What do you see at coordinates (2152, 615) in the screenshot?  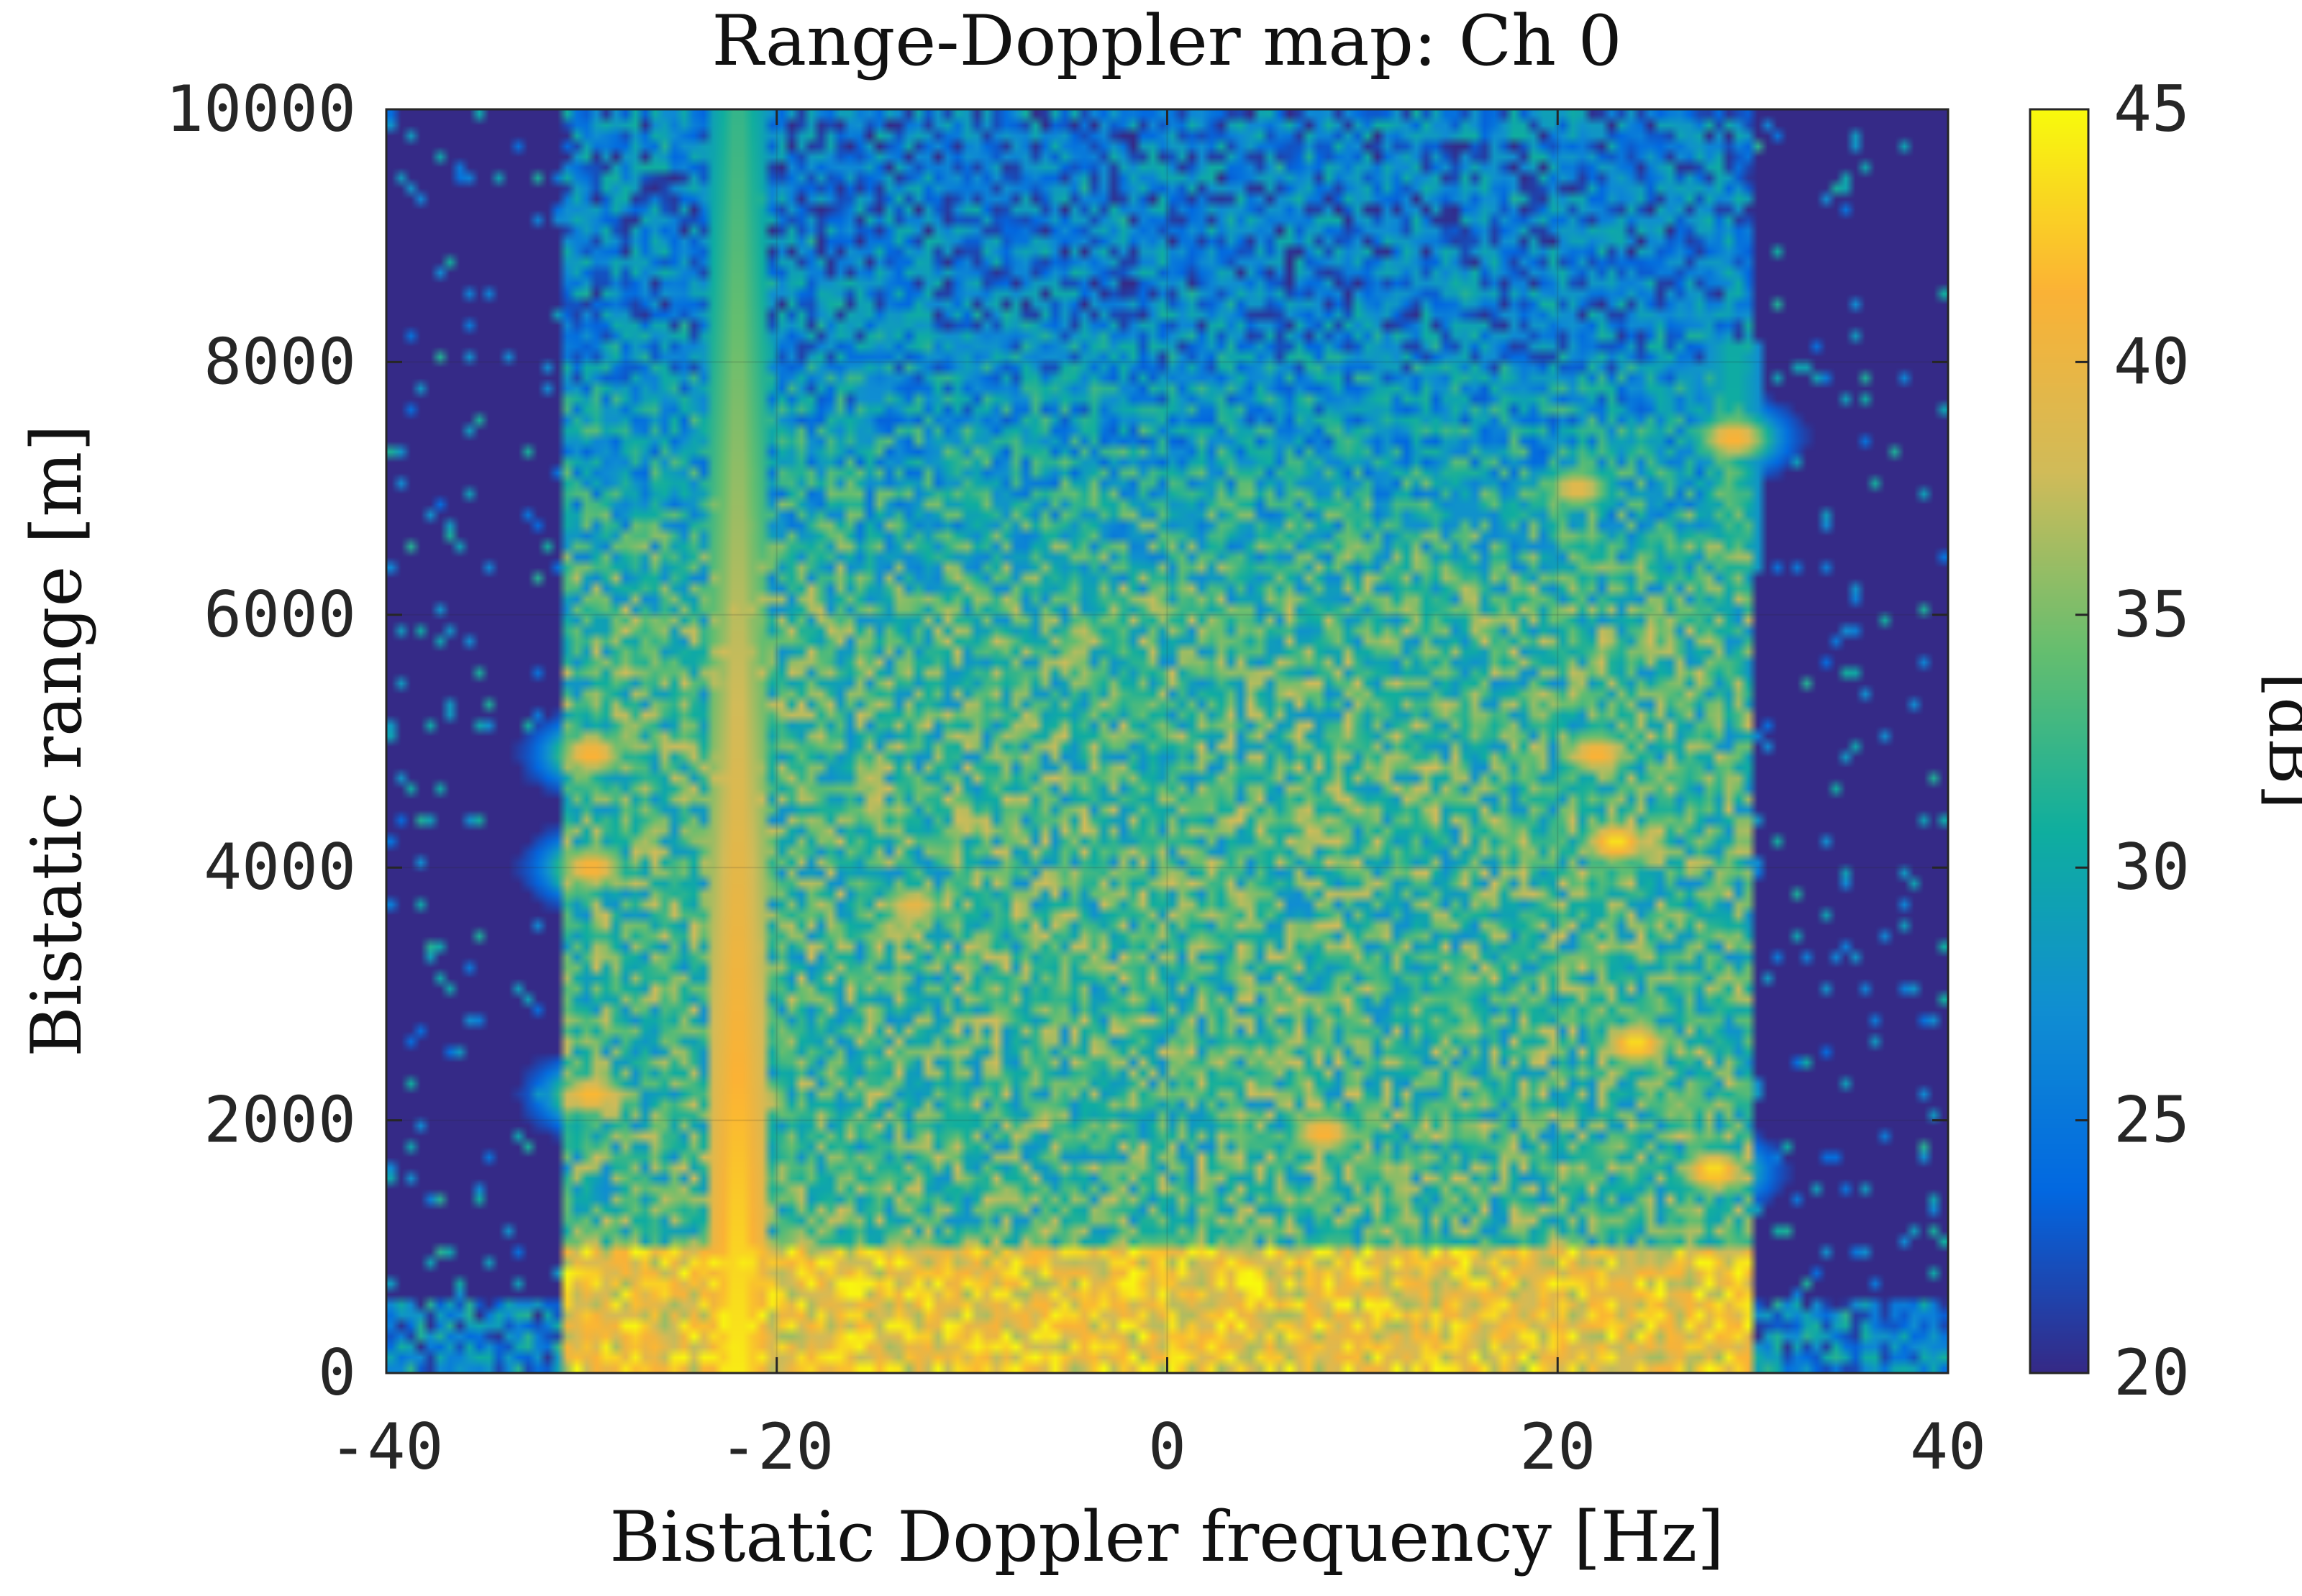 I see `colorbar-tick-label: 35` at bounding box center [2152, 615].